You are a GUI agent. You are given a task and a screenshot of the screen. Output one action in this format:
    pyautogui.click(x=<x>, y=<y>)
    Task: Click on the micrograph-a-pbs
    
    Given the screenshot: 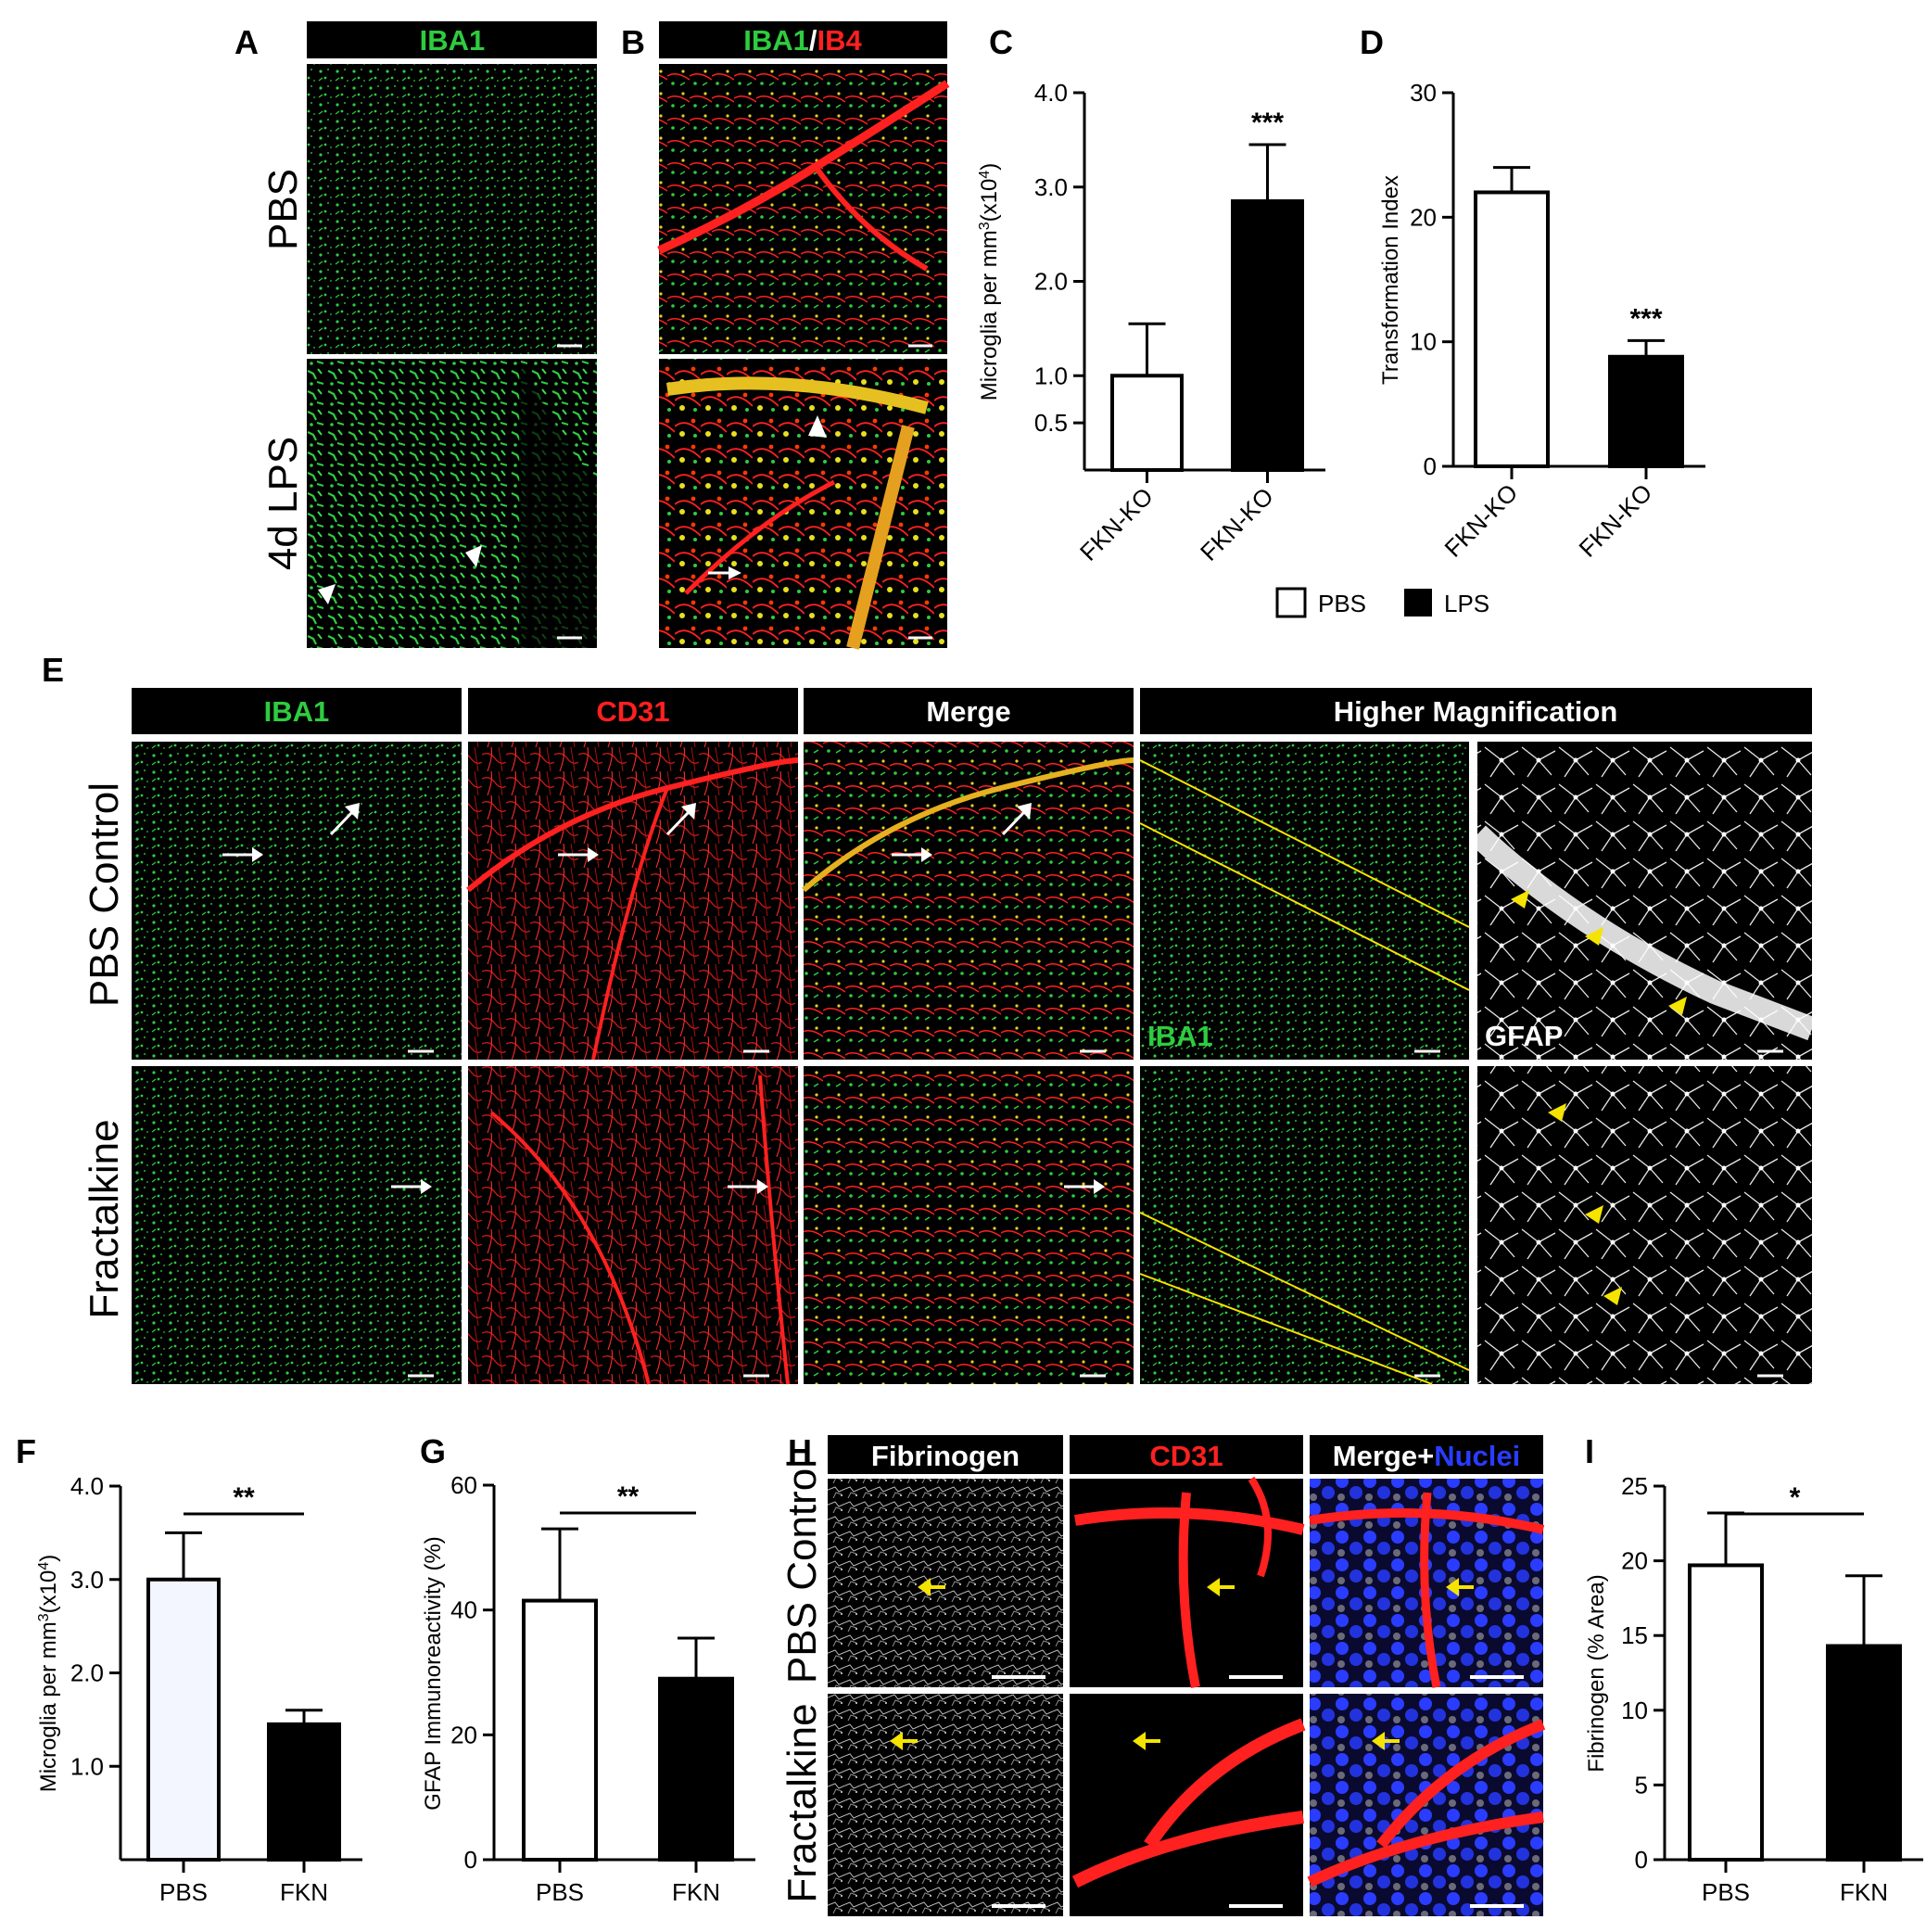 What is the action you would take?
    pyautogui.click(x=452, y=209)
    